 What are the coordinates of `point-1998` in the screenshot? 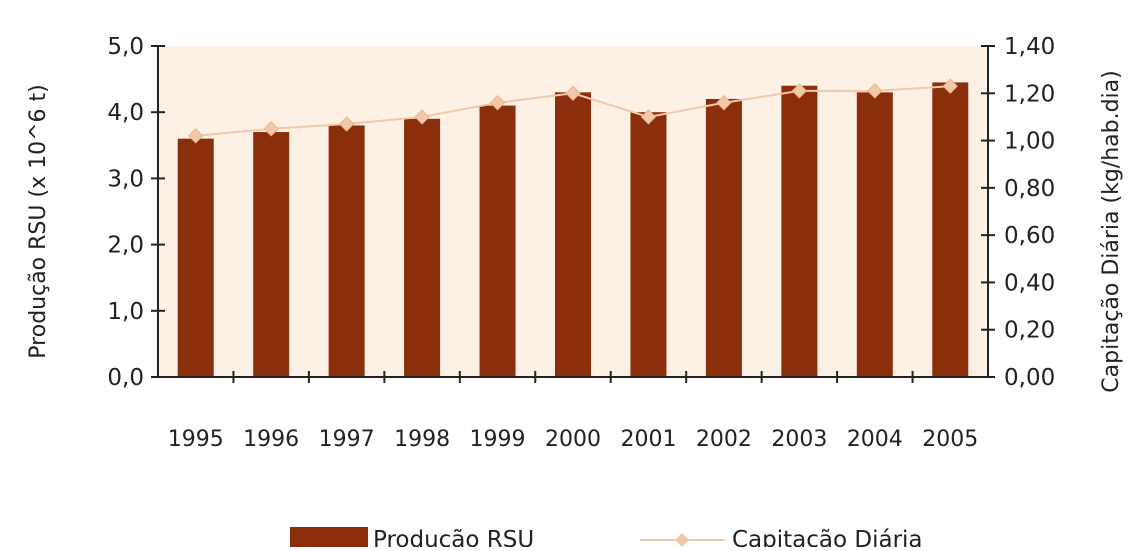 It's located at (422, 117).